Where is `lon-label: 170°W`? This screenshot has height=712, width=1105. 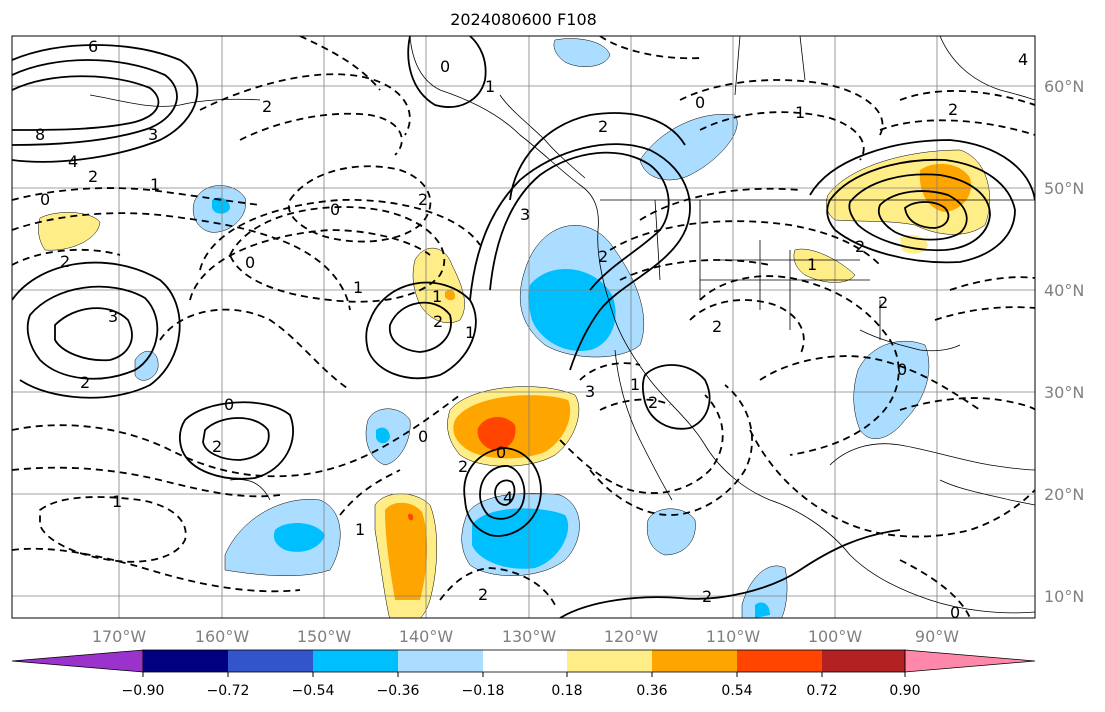
lon-label: 170°W is located at coordinates (119, 636).